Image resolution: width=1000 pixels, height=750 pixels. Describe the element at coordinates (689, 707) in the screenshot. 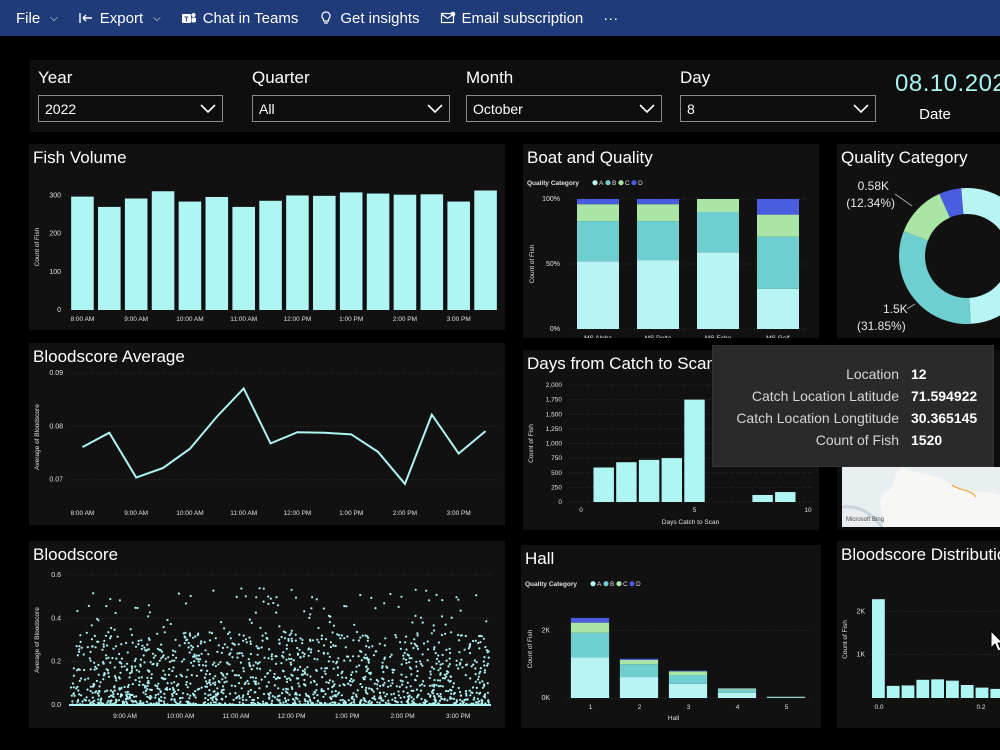

I see `x-tick-label: 3` at that location.